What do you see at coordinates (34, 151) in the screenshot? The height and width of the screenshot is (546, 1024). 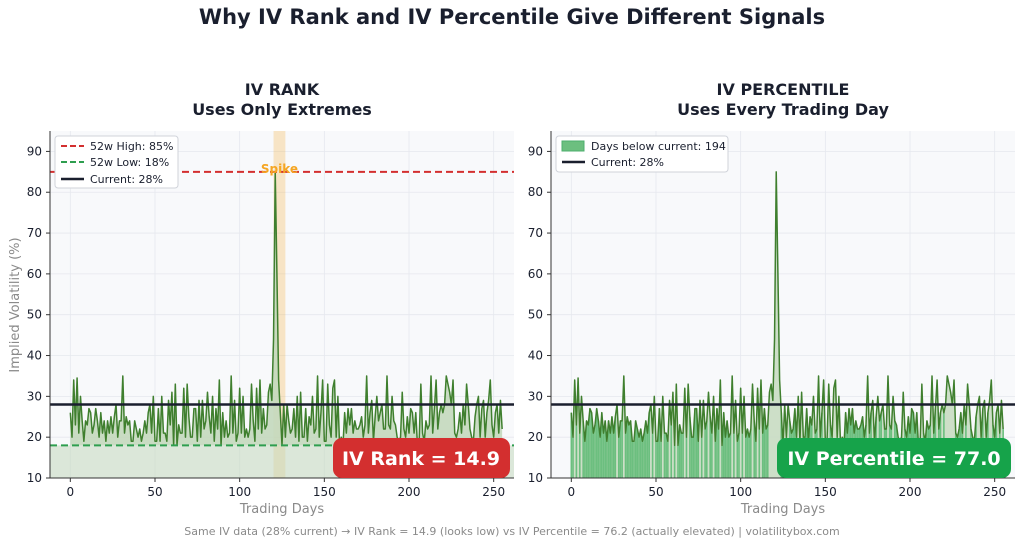 I see `ytick-label: 90` at bounding box center [34, 151].